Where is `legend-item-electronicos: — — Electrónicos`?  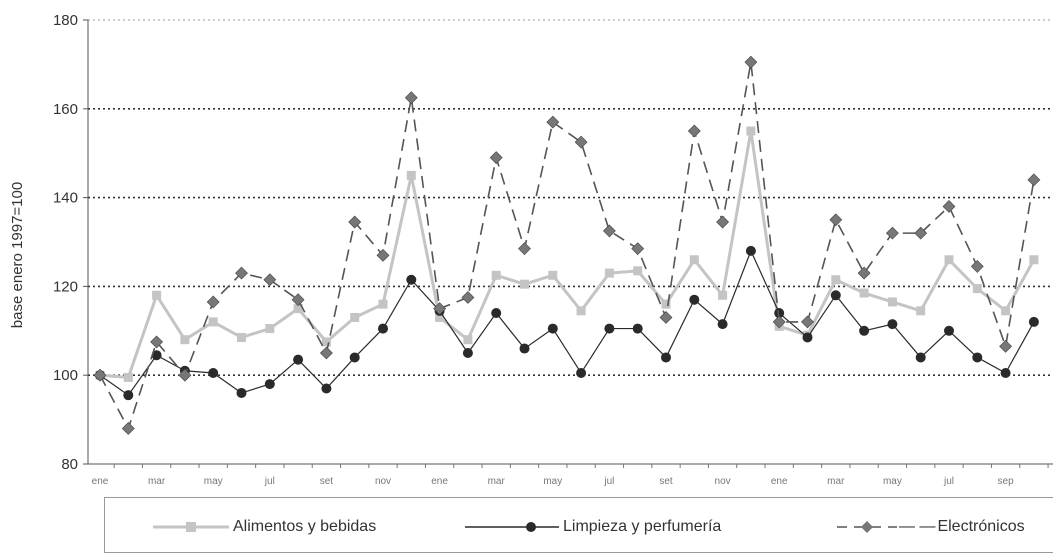
legend-item-electronicos: — — Electrónicos is located at coordinates (930, 527).